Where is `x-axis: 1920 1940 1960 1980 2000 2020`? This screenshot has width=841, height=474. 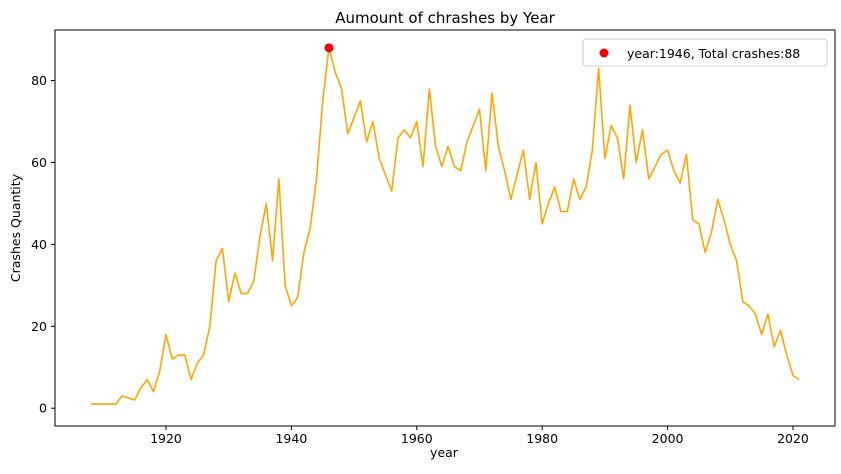 x-axis: 1920 1940 1960 1980 2000 2020 is located at coordinates (479, 436).